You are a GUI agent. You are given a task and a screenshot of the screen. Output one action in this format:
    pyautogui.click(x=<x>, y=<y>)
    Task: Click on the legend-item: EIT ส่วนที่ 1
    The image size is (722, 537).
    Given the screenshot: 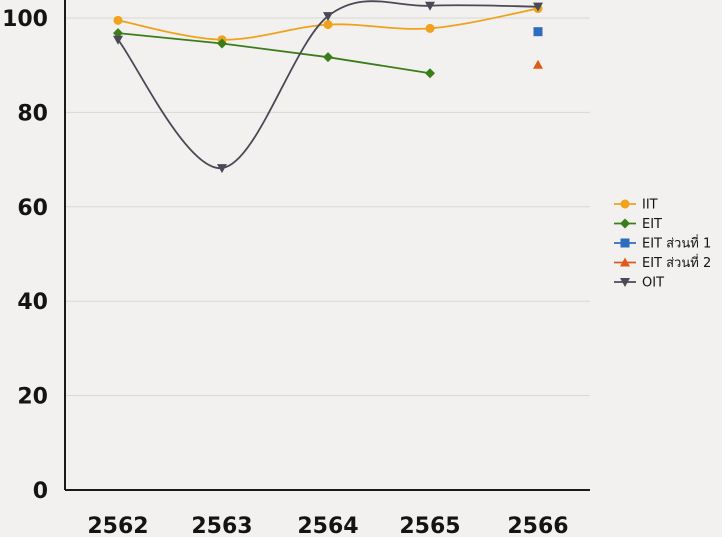 What is the action you would take?
    pyautogui.click(x=662, y=243)
    